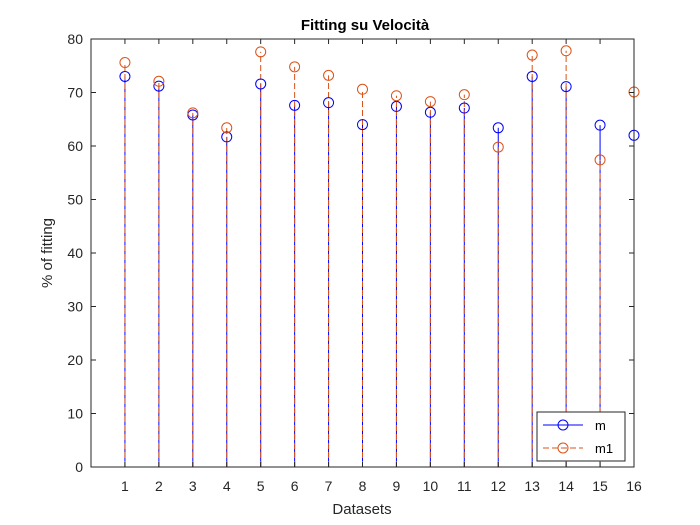 This screenshot has height=525, width=700. I want to click on legend-box, so click(581, 436).